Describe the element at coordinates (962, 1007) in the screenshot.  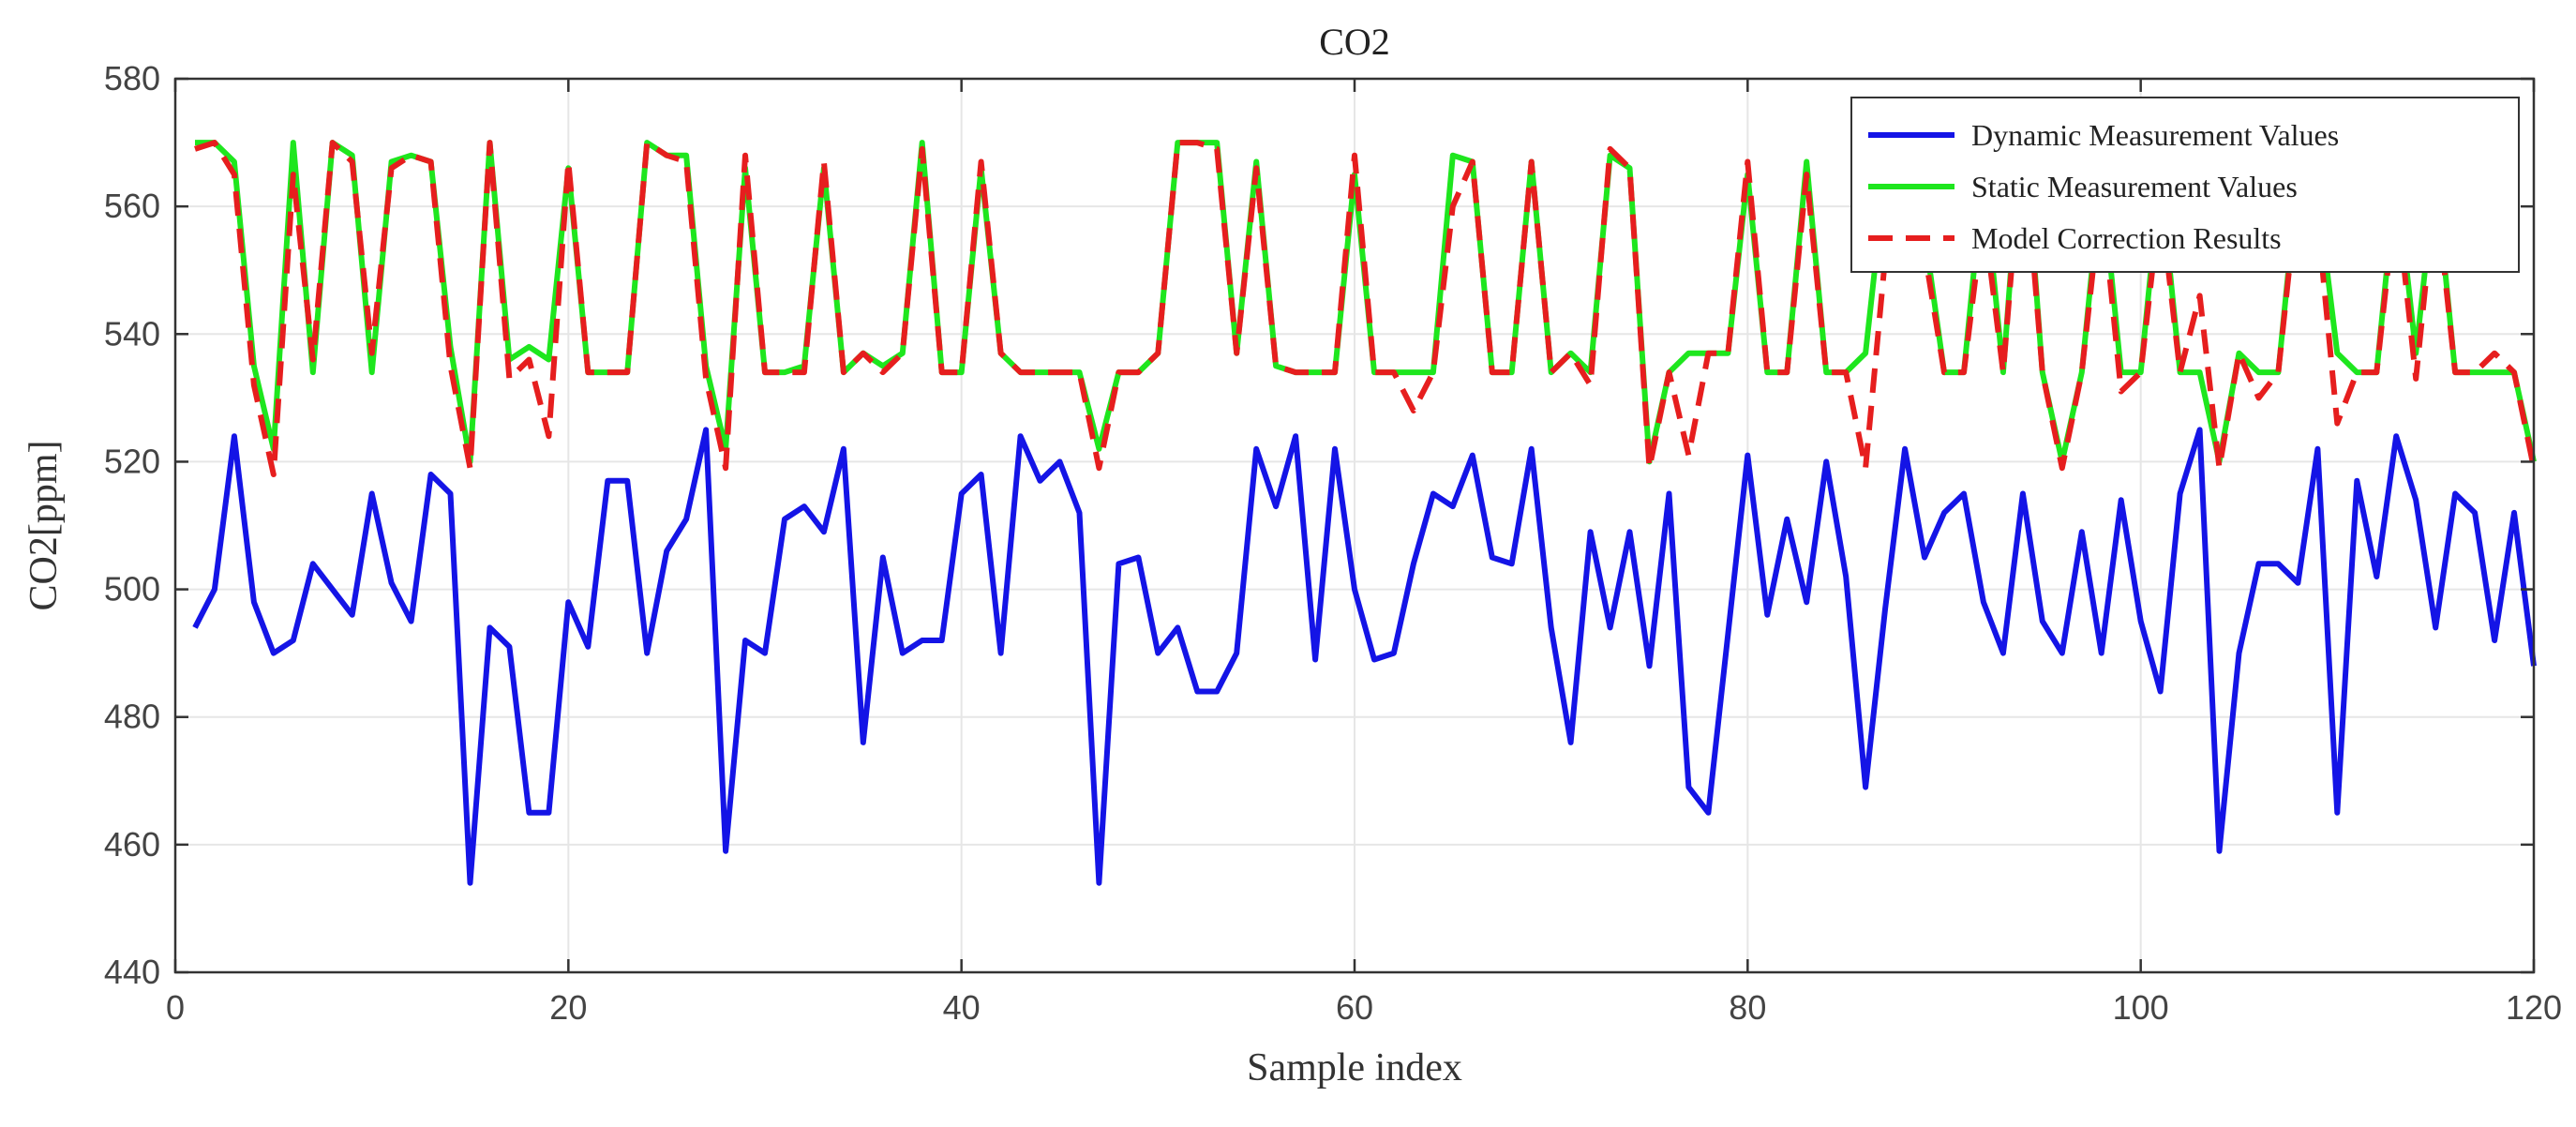
I see `x-tick-label: 40` at that location.